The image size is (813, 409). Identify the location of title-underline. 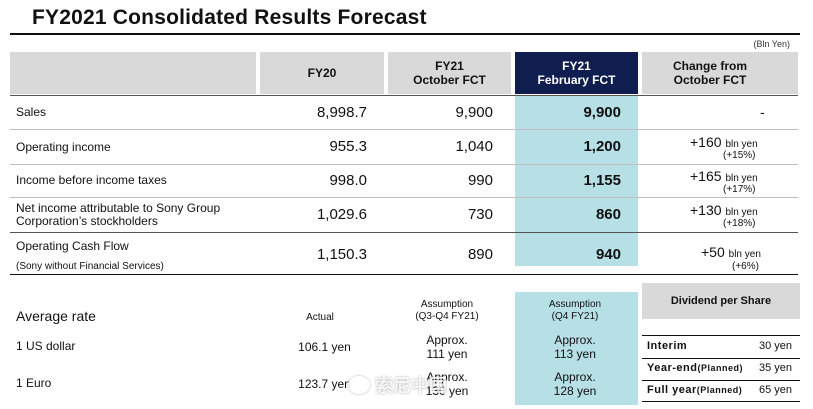
(405, 34).